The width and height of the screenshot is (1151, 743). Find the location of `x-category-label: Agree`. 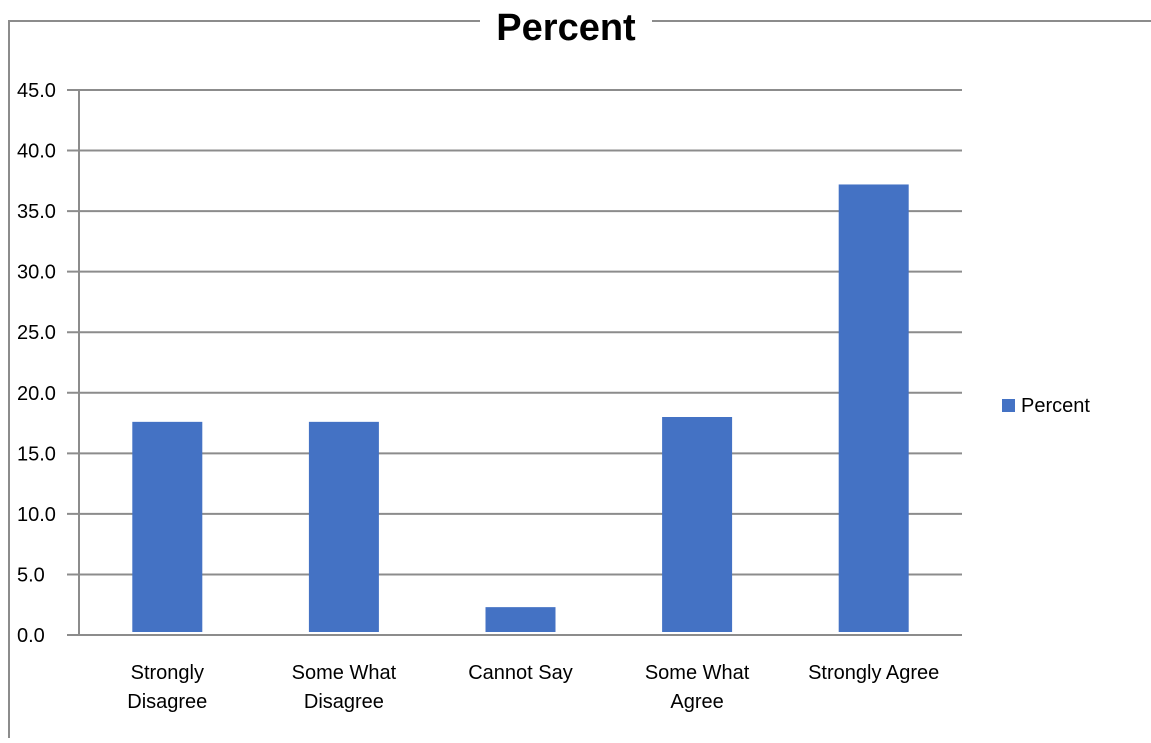

x-category-label: Agree is located at coordinates (696, 702).